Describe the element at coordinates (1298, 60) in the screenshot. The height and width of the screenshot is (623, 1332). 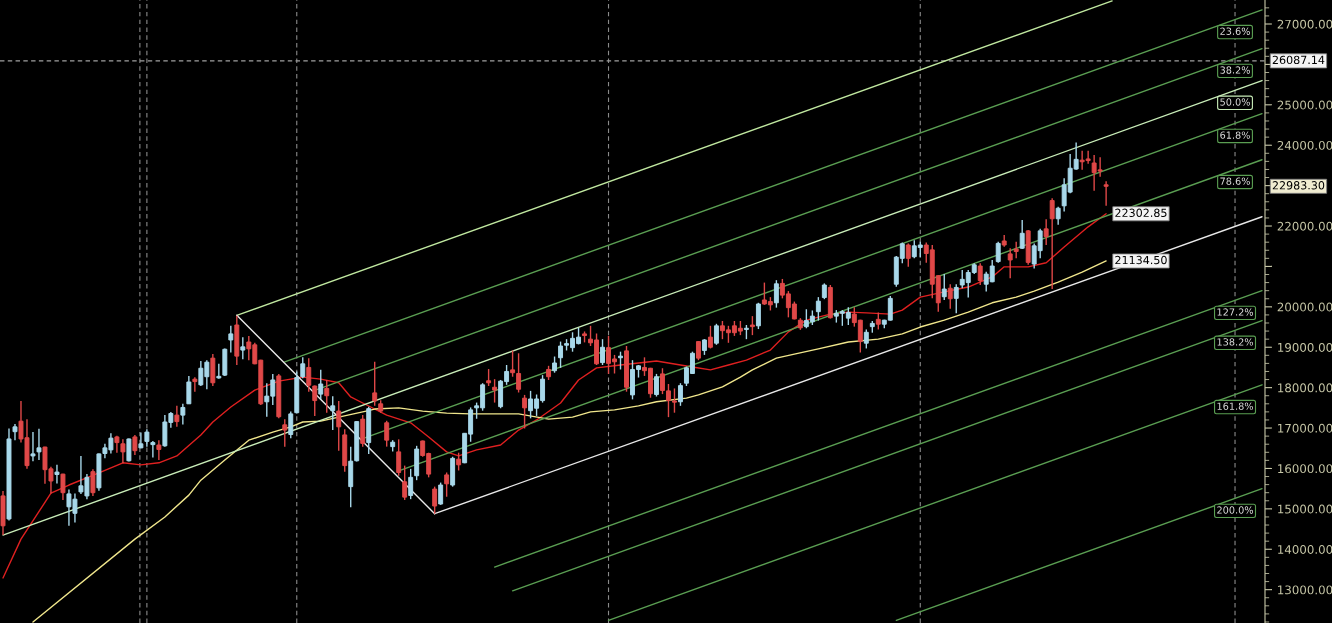
I see `ref-line-label: 26087.14` at that location.